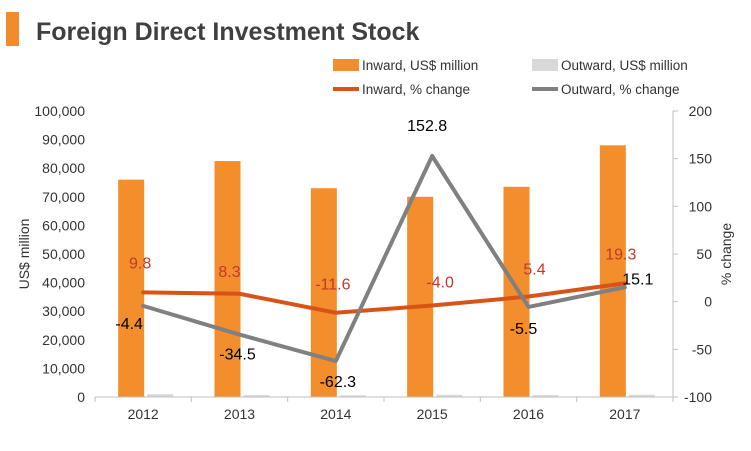  I want to click on y2-tick-label: 200, so click(701, 111).